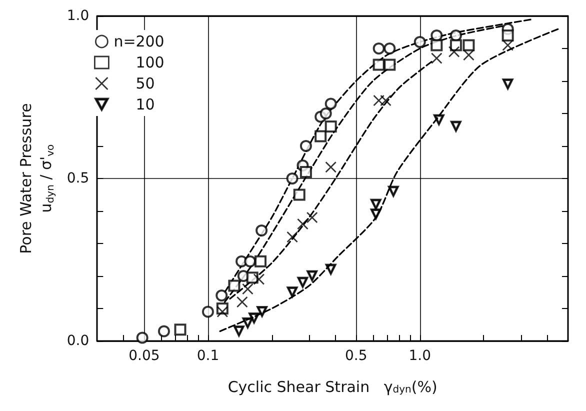 Image resolution: width=586 pixels, height=411 pixels. What do you see at coordinates (145, 83) in the screenshot?
I see `legend-label: 50` at bounding box center [145, 83].